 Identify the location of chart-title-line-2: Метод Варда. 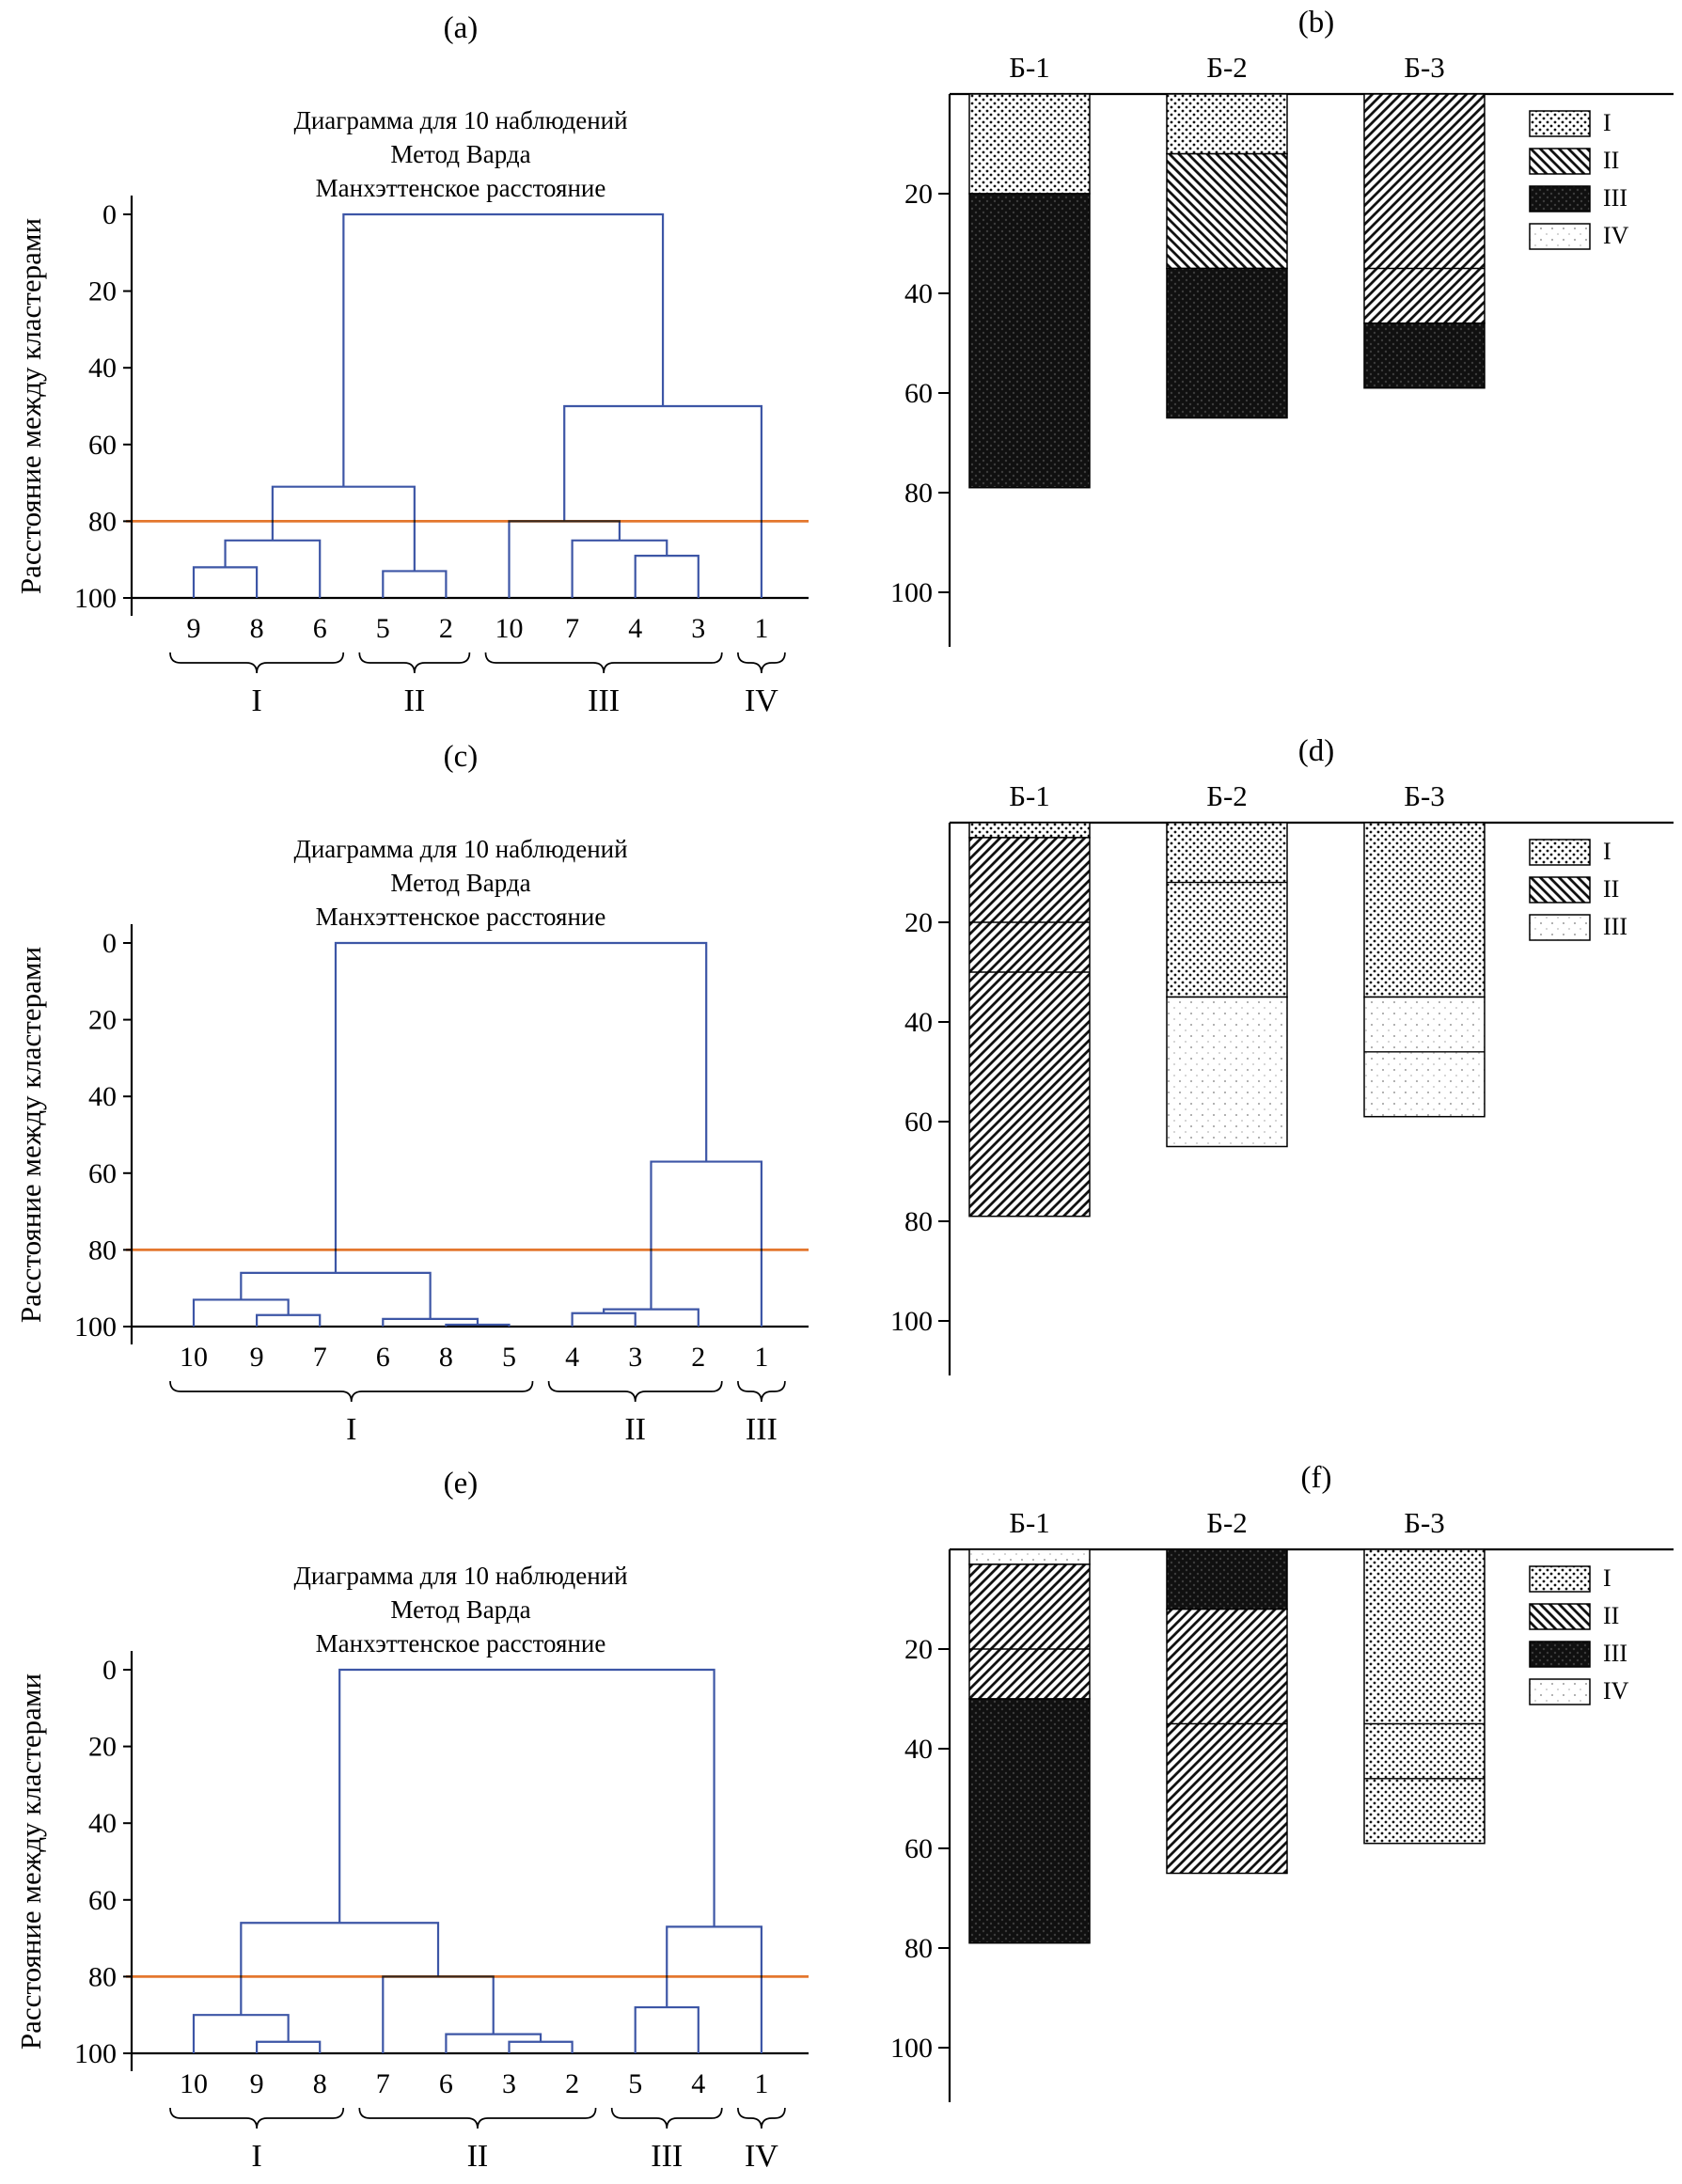
(460, 1609).